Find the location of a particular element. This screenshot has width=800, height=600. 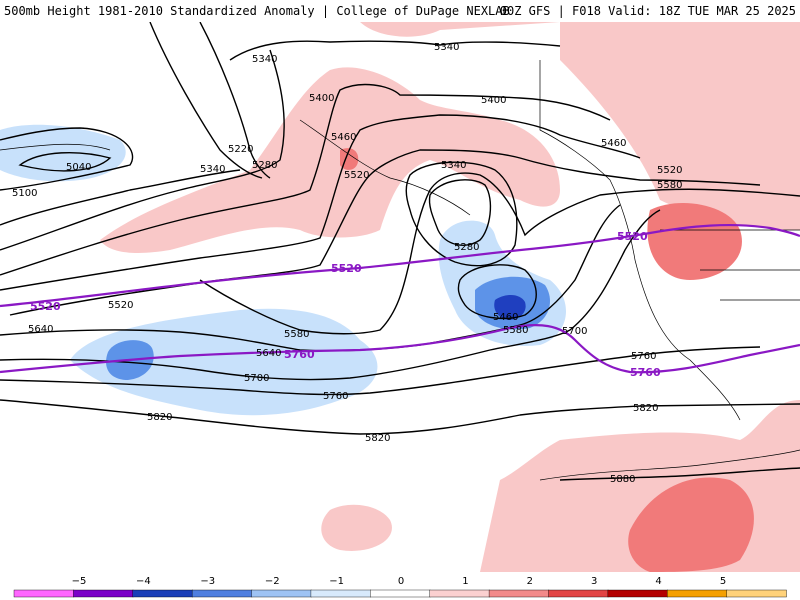

height-label: 5220 is located at coordinates (240, 149).